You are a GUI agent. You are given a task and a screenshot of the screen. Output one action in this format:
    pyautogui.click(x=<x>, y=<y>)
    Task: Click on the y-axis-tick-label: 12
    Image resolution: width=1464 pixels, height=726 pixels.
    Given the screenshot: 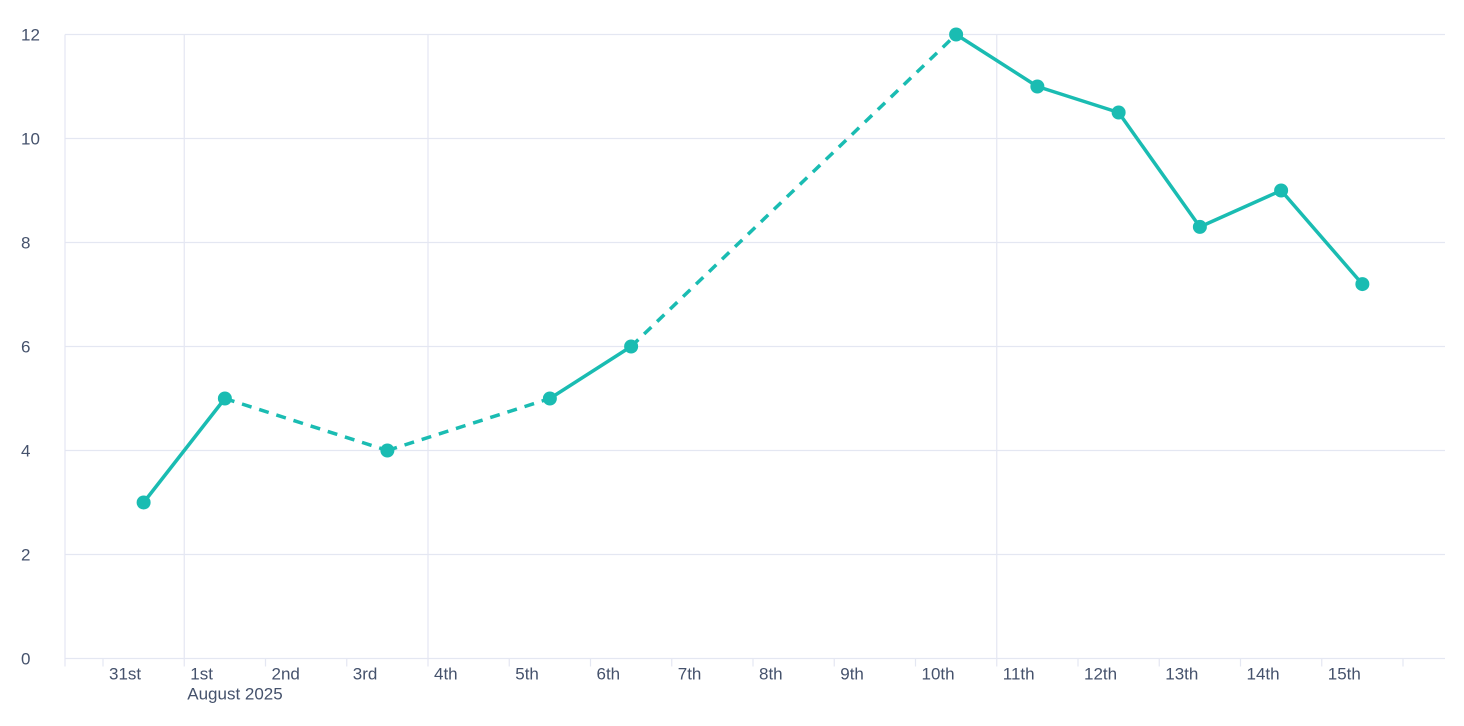 What is the action you would take?
    pyautogui.click(x=30, y=35)
    